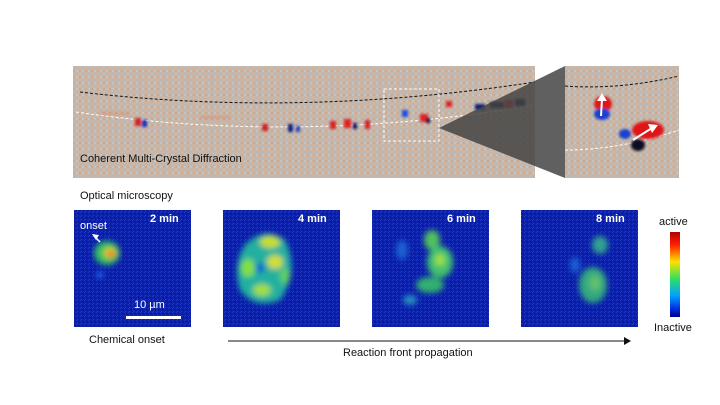  Describe the element at coordinates (126, 196) in the screenshot. I see `microscopy-title: Optical microscopy` at that location.